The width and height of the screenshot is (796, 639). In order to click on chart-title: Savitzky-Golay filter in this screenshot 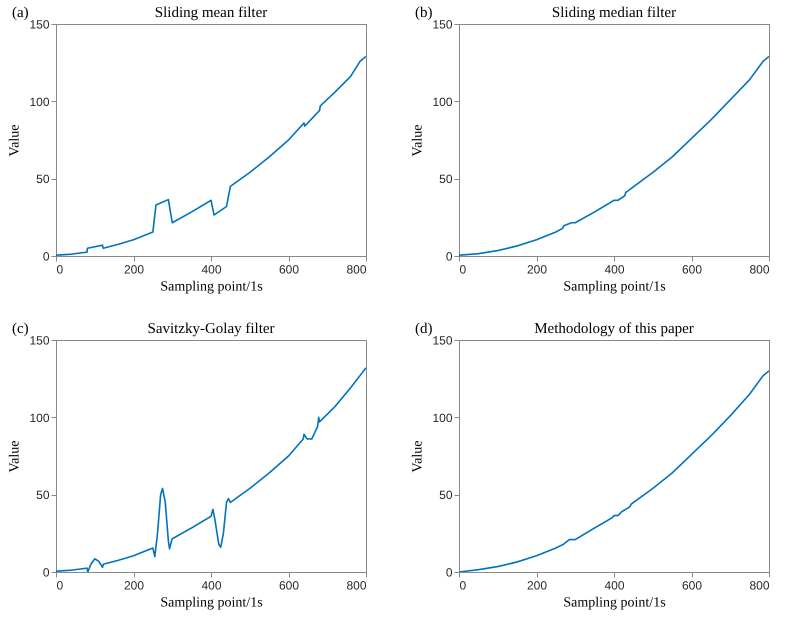, I will do `click(211, 329)`.